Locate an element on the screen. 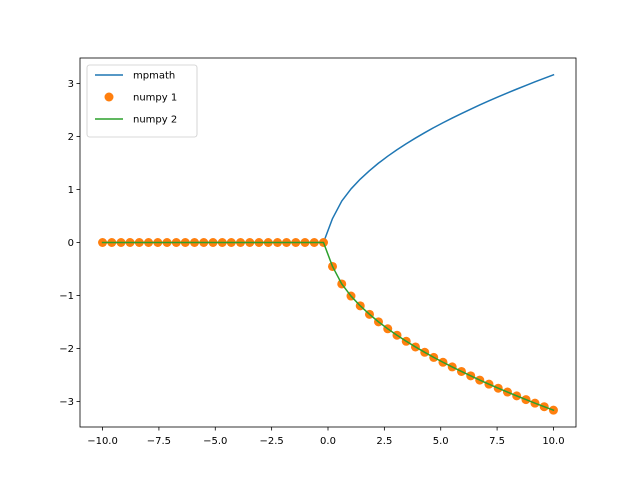 The height and width of the screenshot is (480, 640). y-axis: −3 −2 −1 0 1 2 3 is located at coordinates (69, 243).